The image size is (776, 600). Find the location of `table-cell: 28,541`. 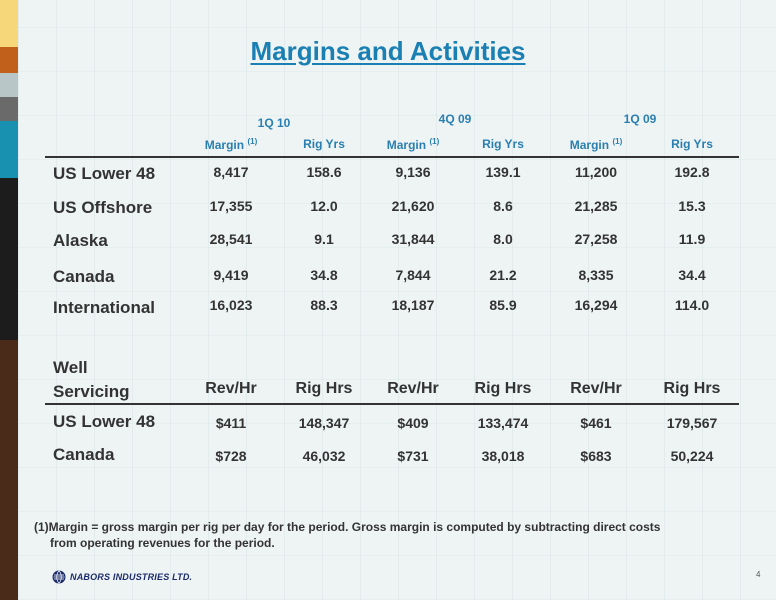

table-cell: 28,541 is located at coordinates (231, 239).